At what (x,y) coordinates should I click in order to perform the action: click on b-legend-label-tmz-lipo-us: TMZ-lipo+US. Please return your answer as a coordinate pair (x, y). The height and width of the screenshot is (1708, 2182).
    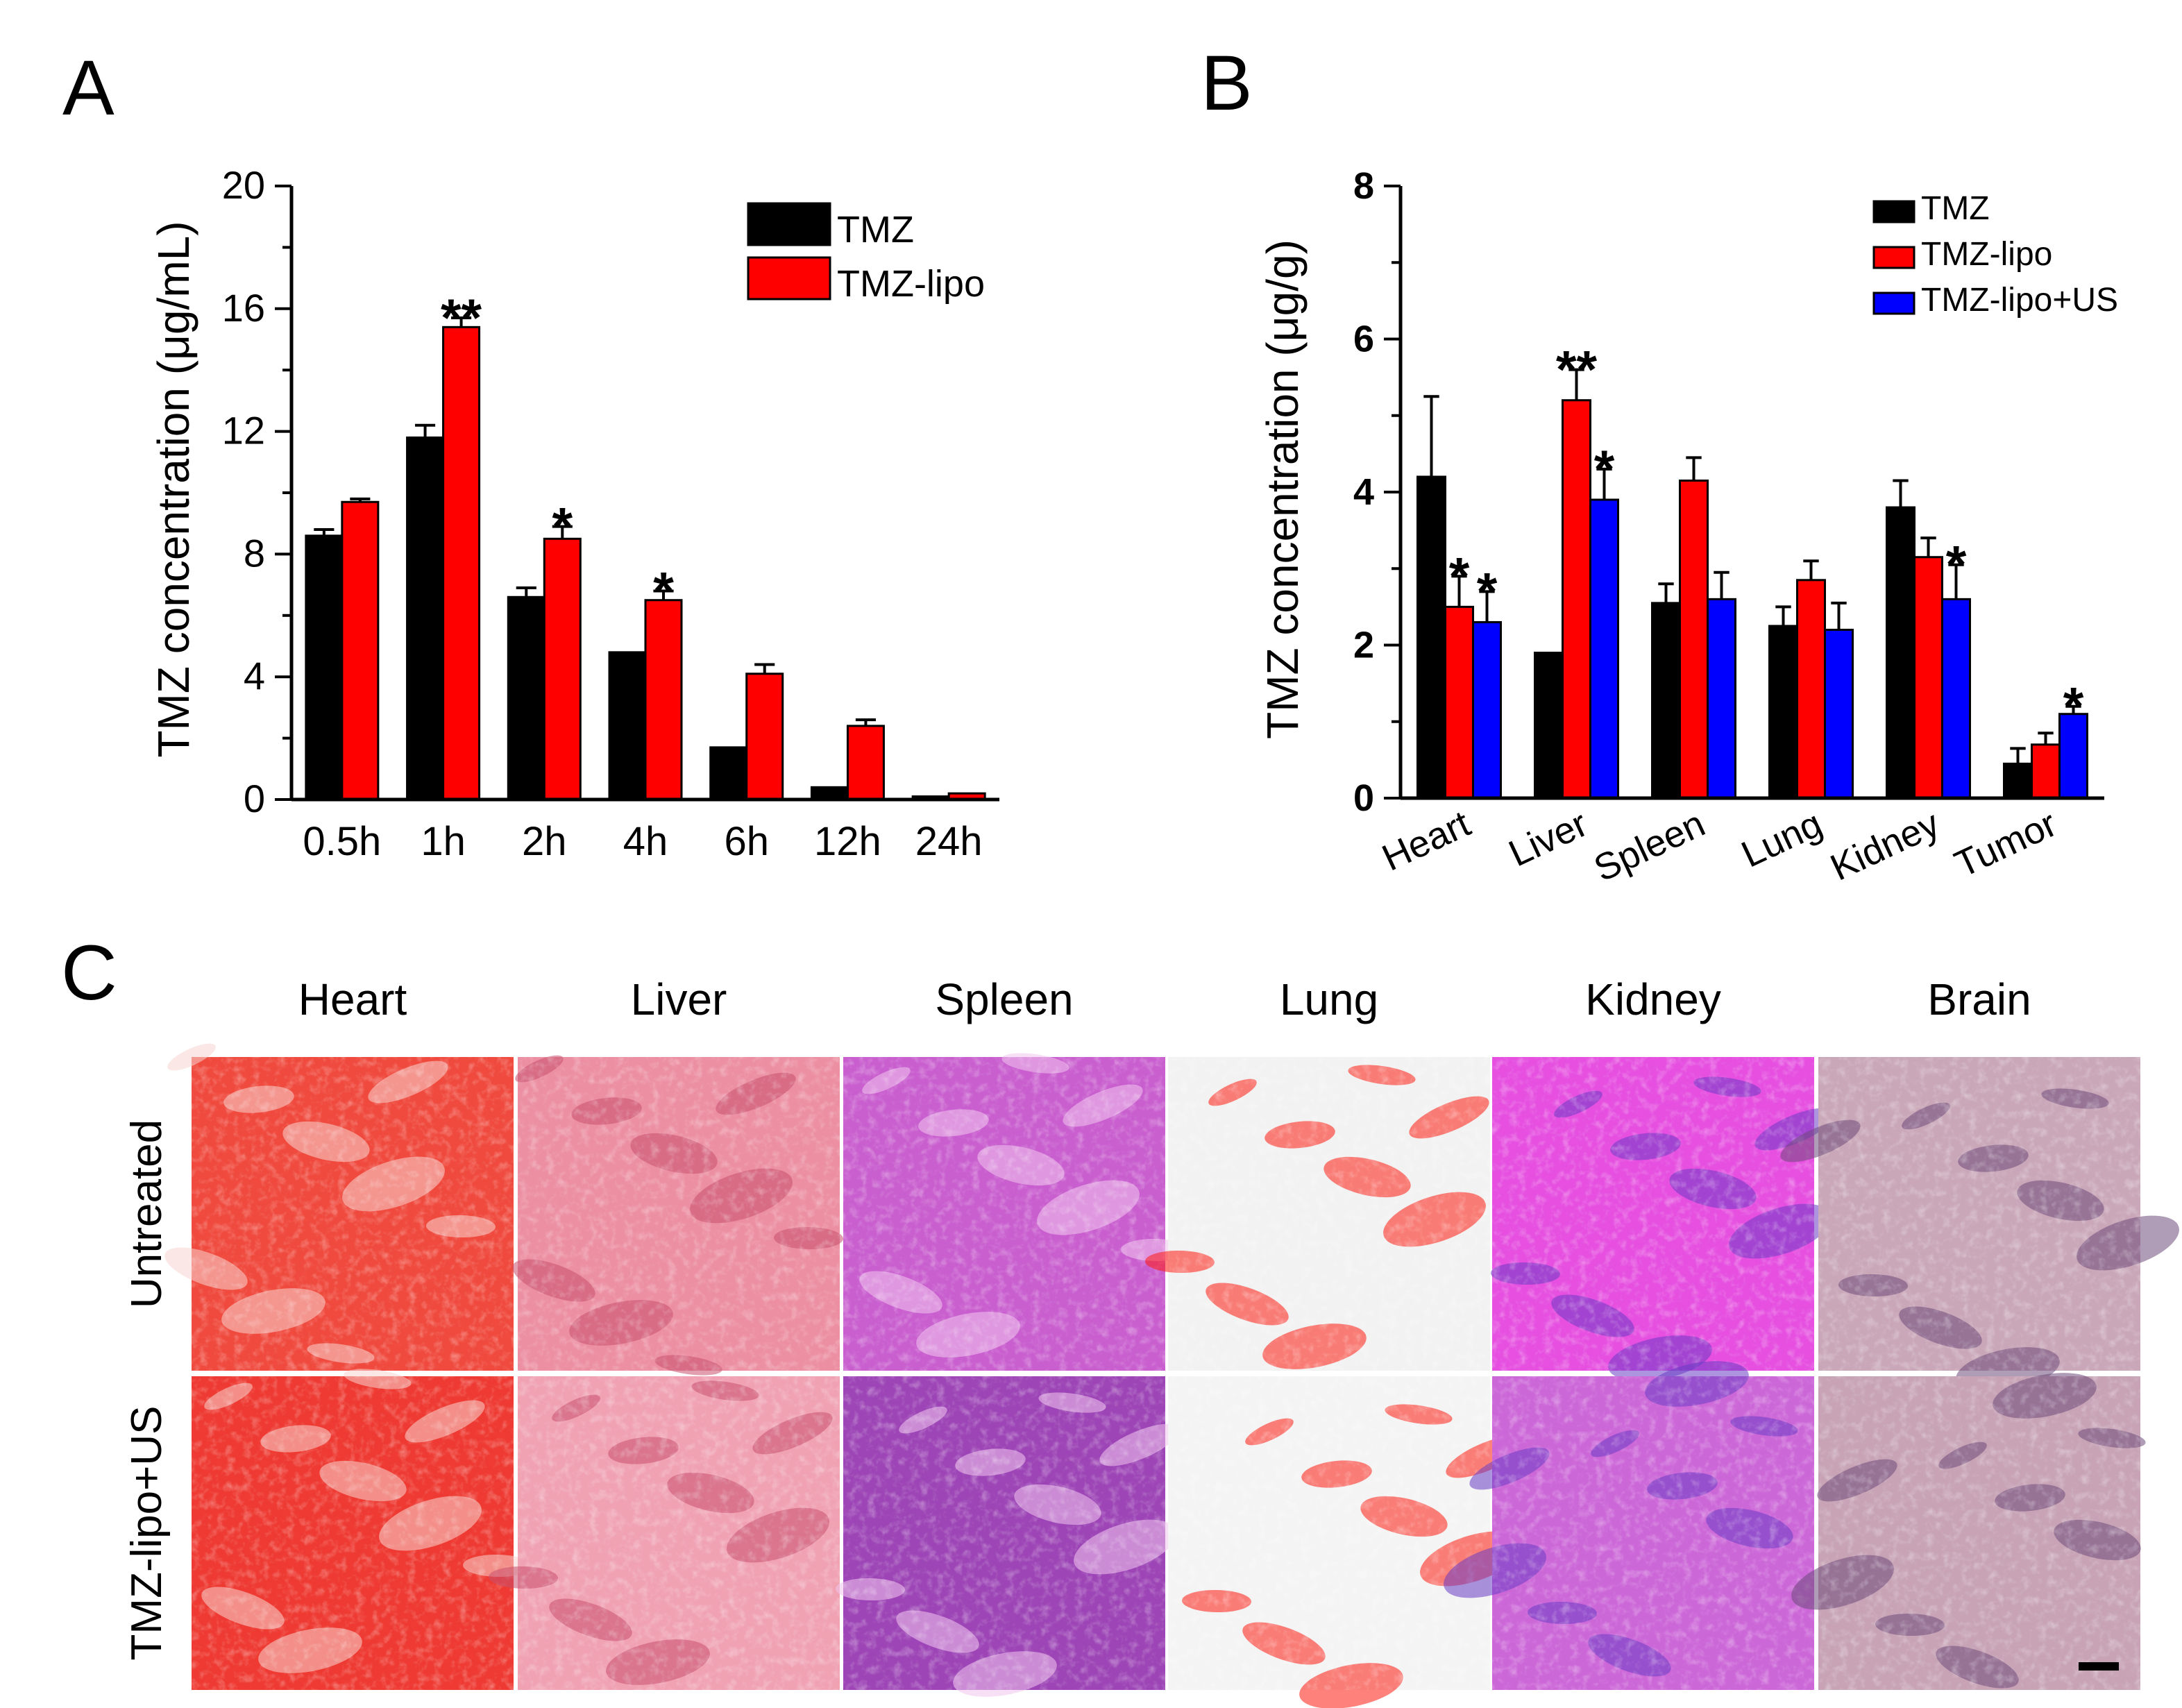
    Looking at the image, I should click on (2019, 300).